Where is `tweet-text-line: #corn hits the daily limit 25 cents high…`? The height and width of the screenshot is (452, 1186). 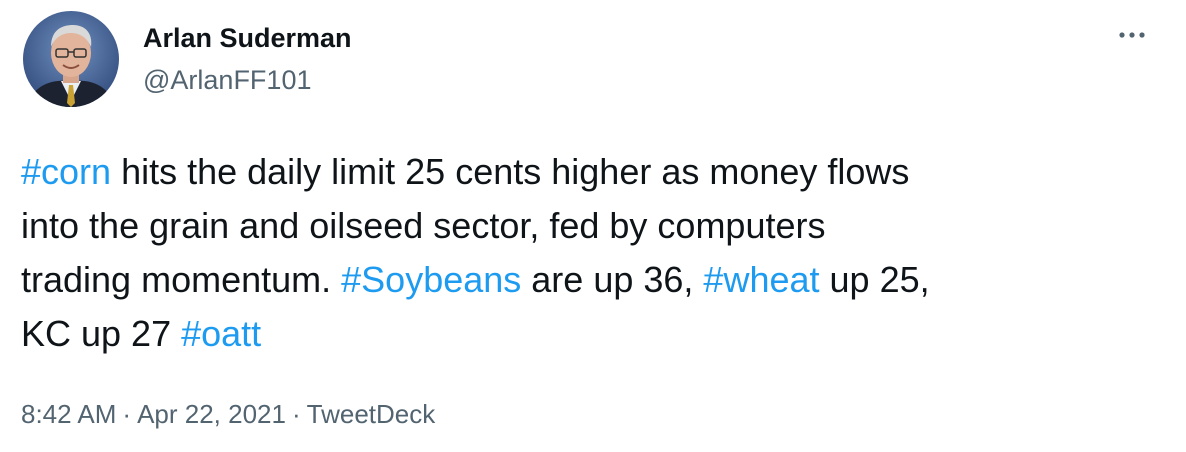
tweet-text-line: #corn hits the daily limit 25 cents high… is located at coordinates (586, 172).